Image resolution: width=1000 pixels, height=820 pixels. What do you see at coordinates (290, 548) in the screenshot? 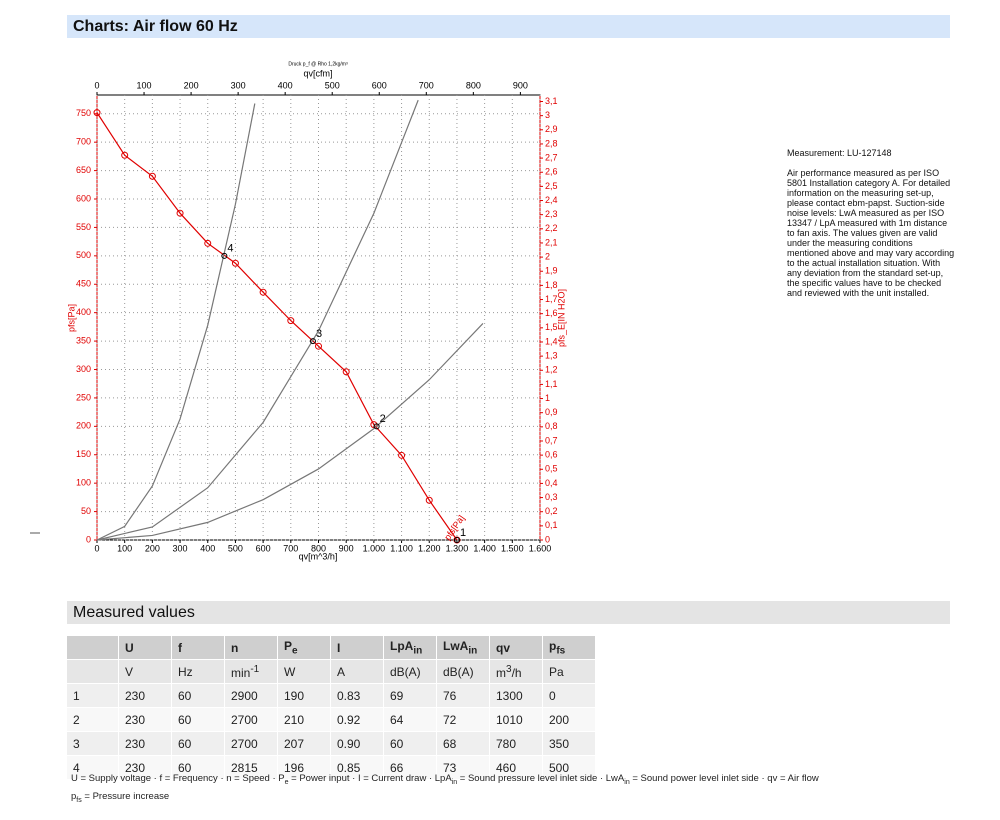
I see `x-tick-label: 700` at bounding box center [290, 548].